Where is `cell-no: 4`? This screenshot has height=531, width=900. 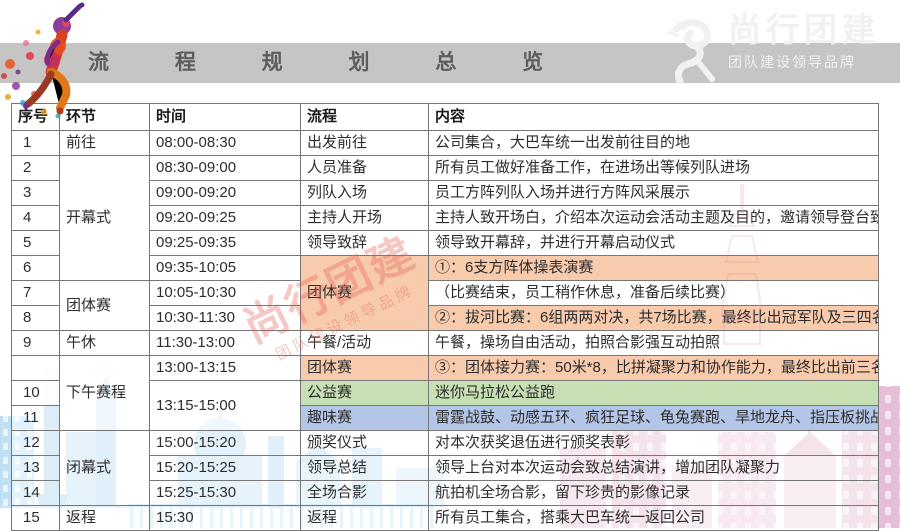 cell-no: 4 is located at coordinates (35, 218).